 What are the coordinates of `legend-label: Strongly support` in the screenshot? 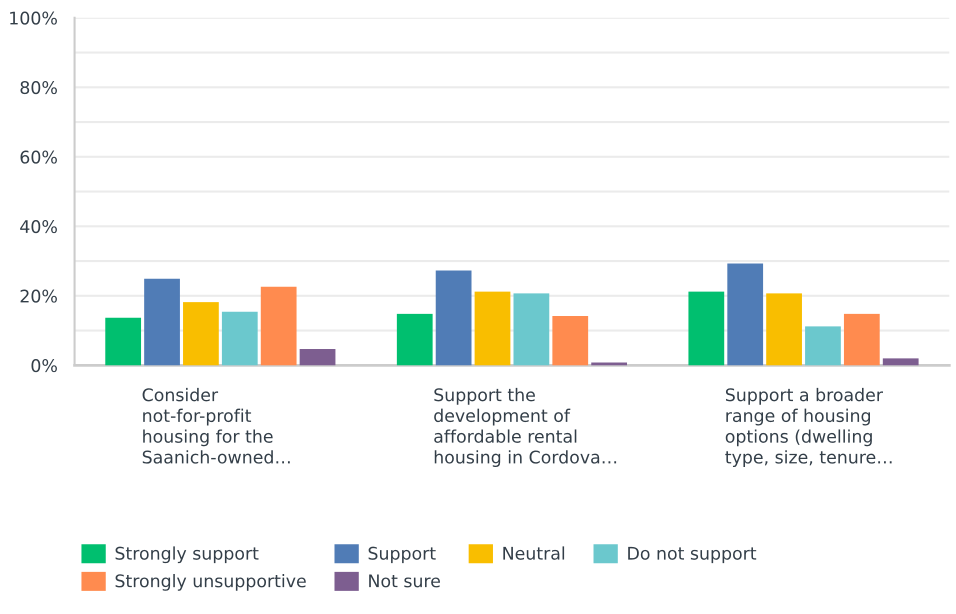 It's located at (187, 555).